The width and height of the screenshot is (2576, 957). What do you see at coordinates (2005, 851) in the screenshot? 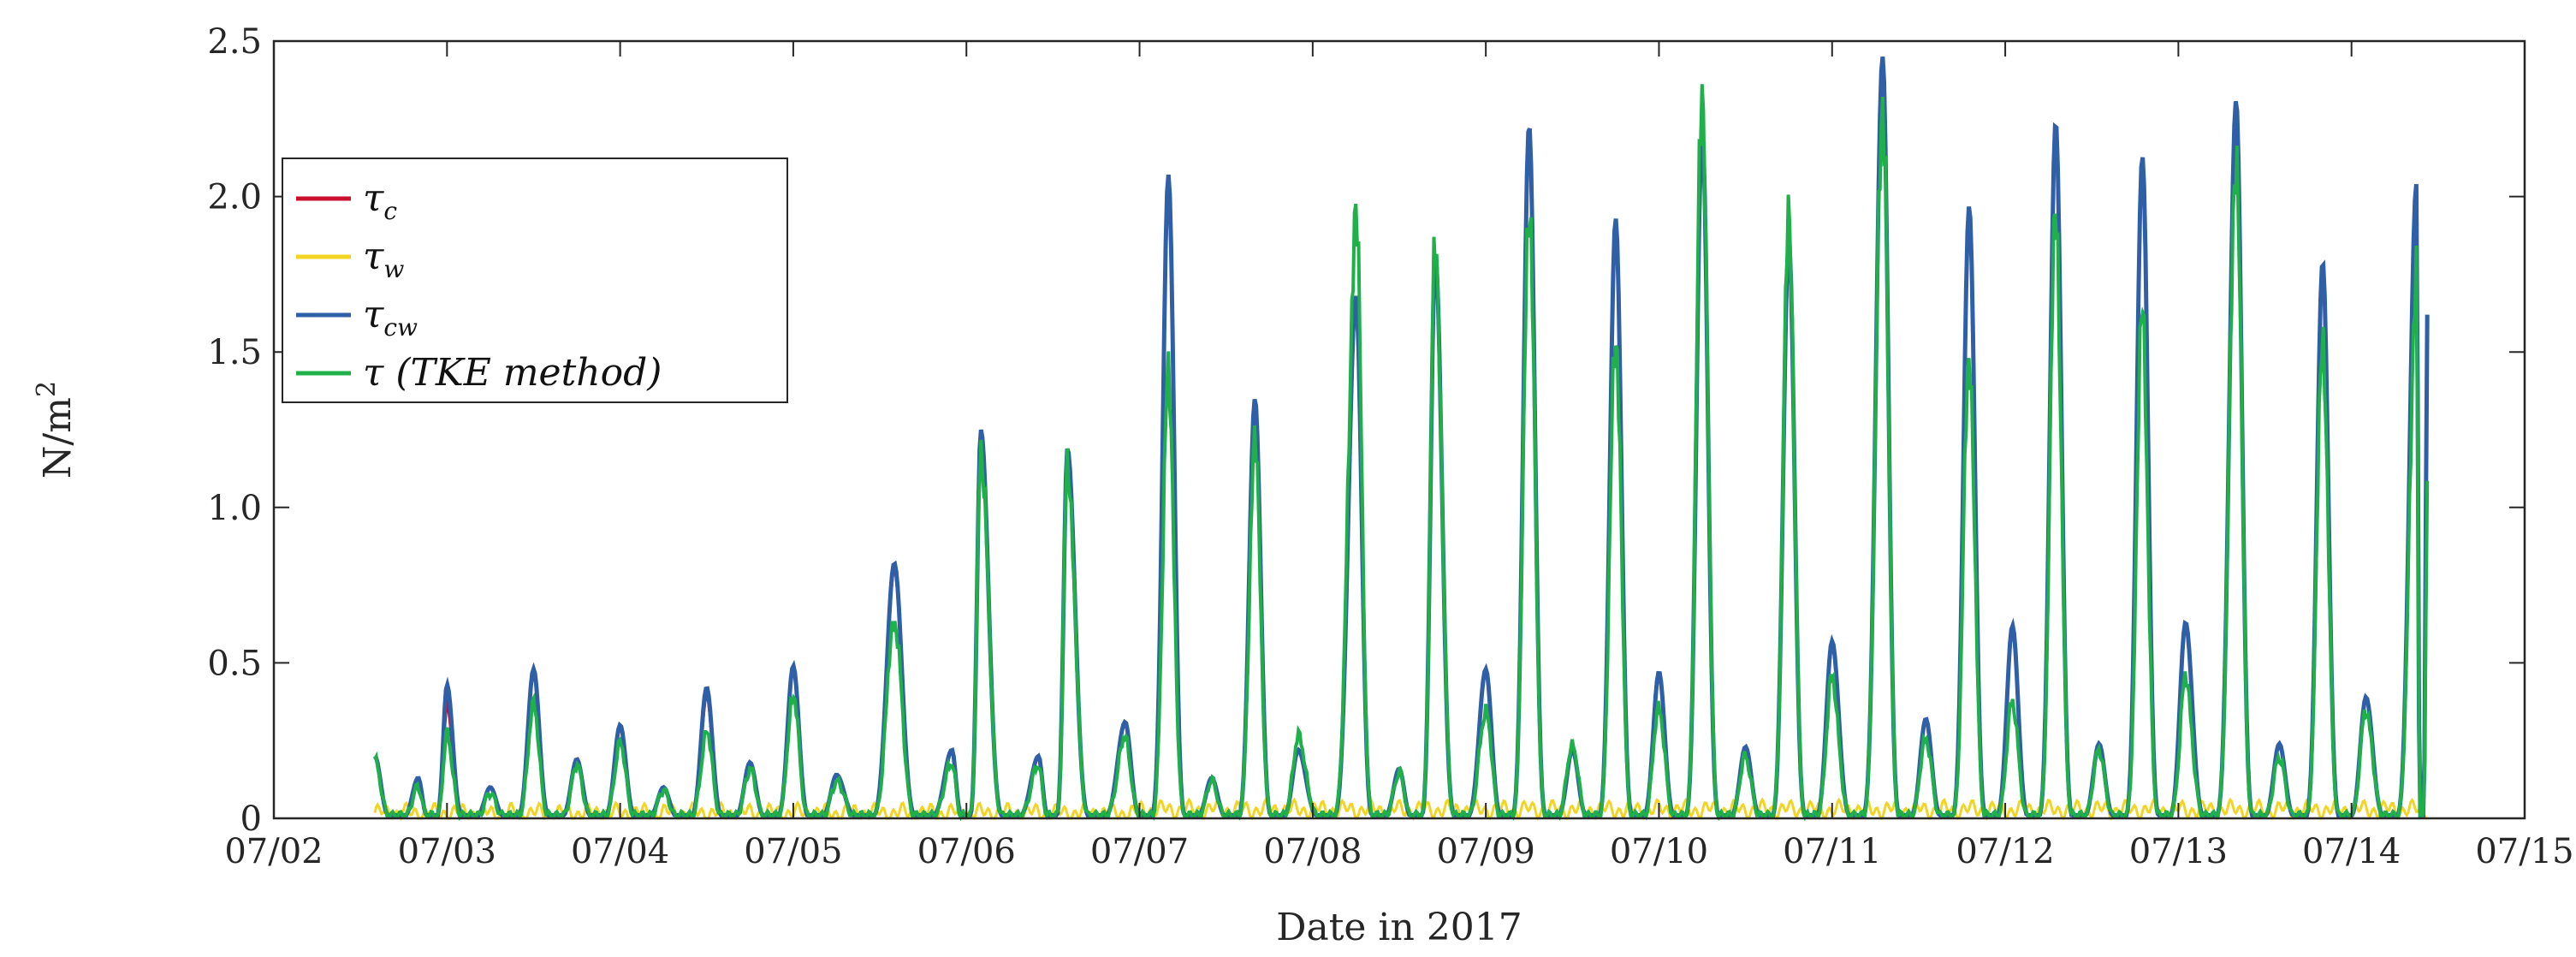
I see `x-tick-label: 07/12` at bounding box center [2005, 851].